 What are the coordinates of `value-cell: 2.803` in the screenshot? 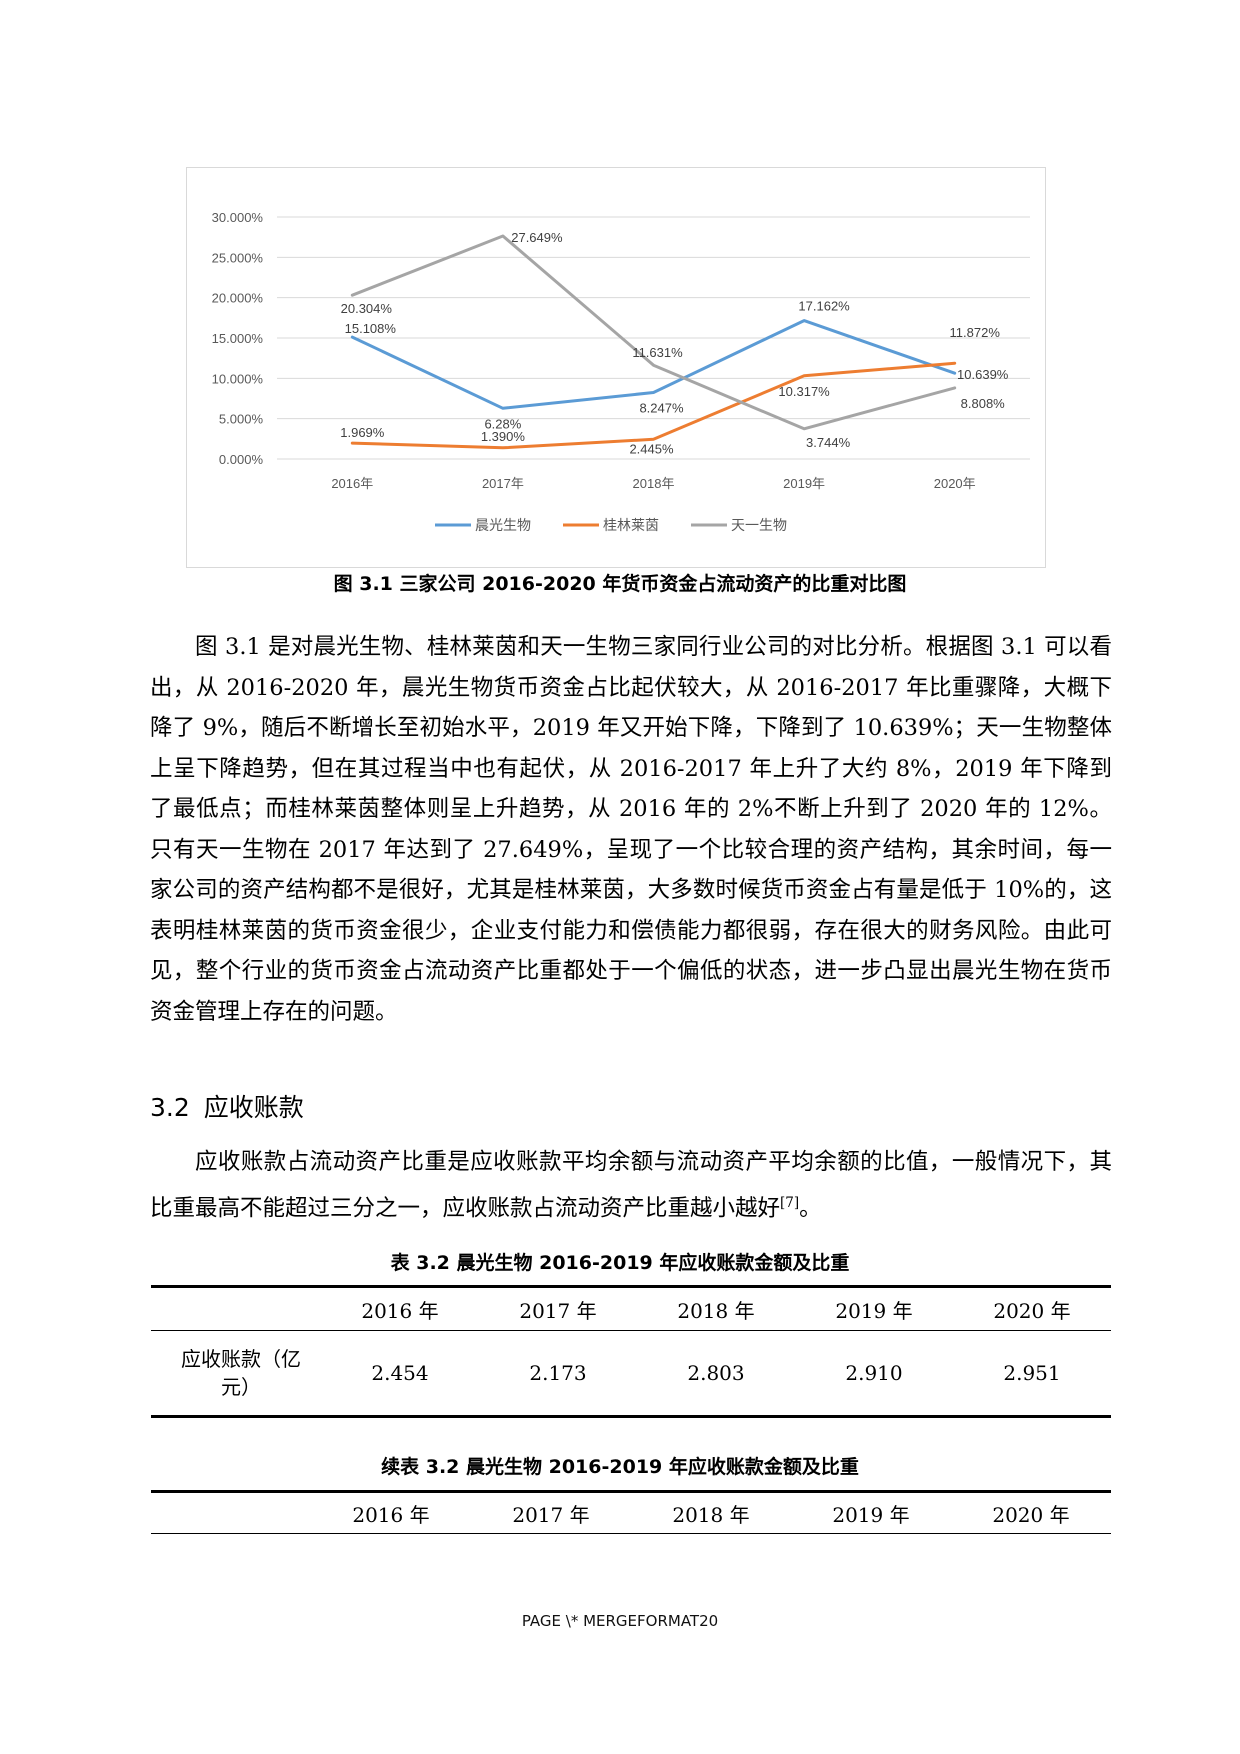 It's located at (716, 1373).